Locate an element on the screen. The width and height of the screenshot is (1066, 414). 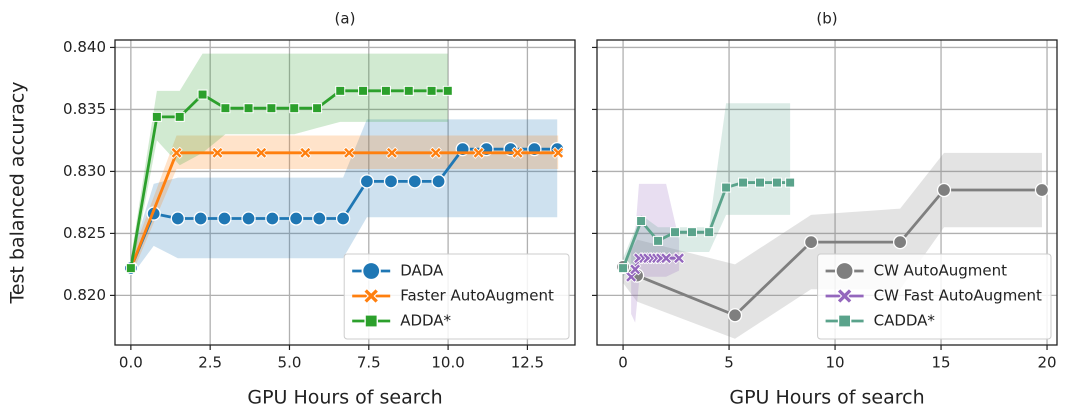
x-tick-label: 12.5 is located at coordinates (527, 363).